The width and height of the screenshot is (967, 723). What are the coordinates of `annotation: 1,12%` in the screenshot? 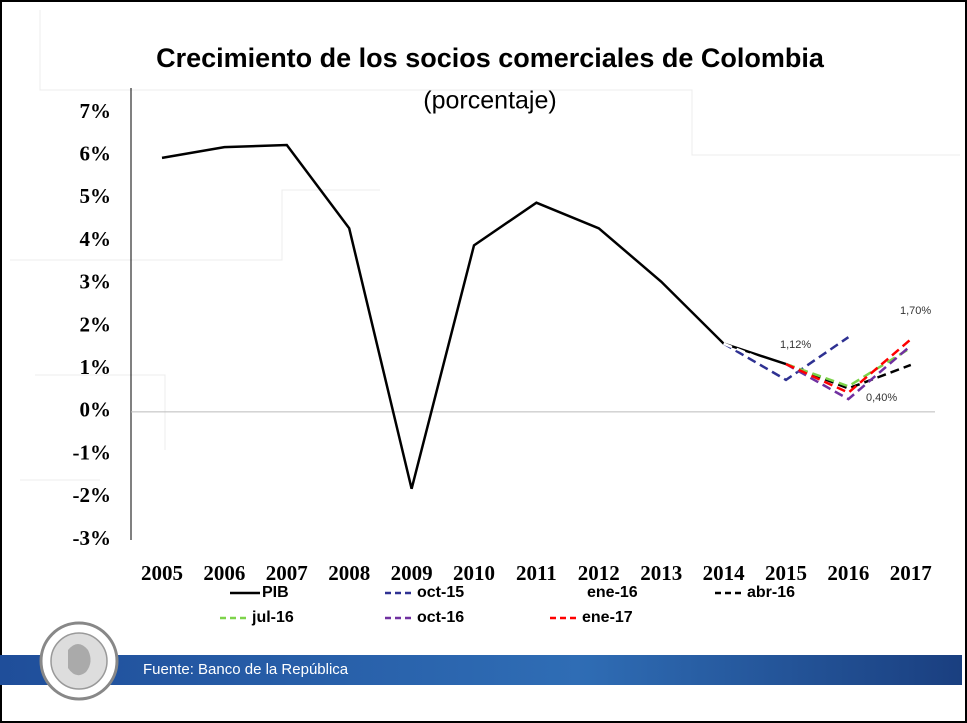 It's located at (795, 345).